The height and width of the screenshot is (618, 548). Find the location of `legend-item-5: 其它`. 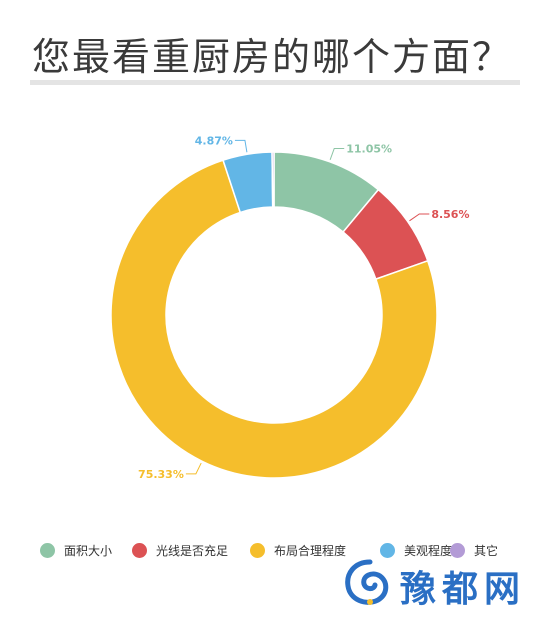

legend-item-5: 其它 is located at coordinates (474, 550).